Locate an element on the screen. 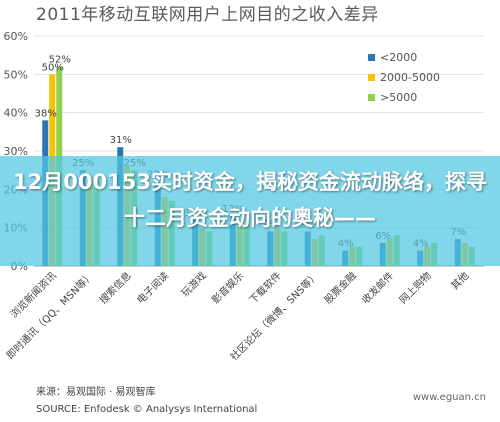 This screenshot has height=422, width=500. data-label: 52% is located at coordinates (60, 60).